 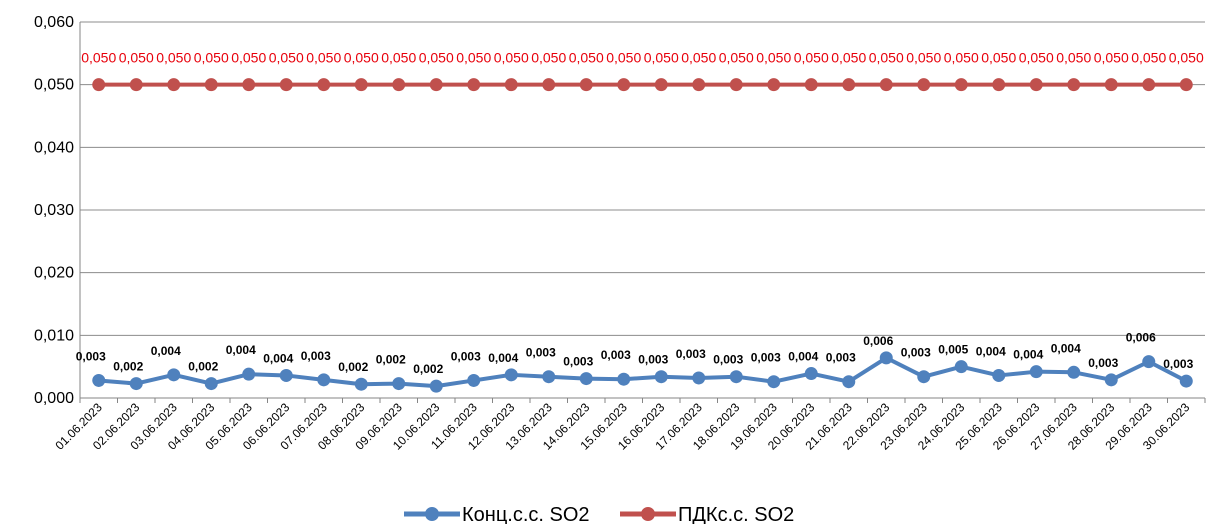 I want to click on y-axis: 0,000 0,010 0,020 0,030 0,040 0,050 0,060, so click(x=57, y=210).